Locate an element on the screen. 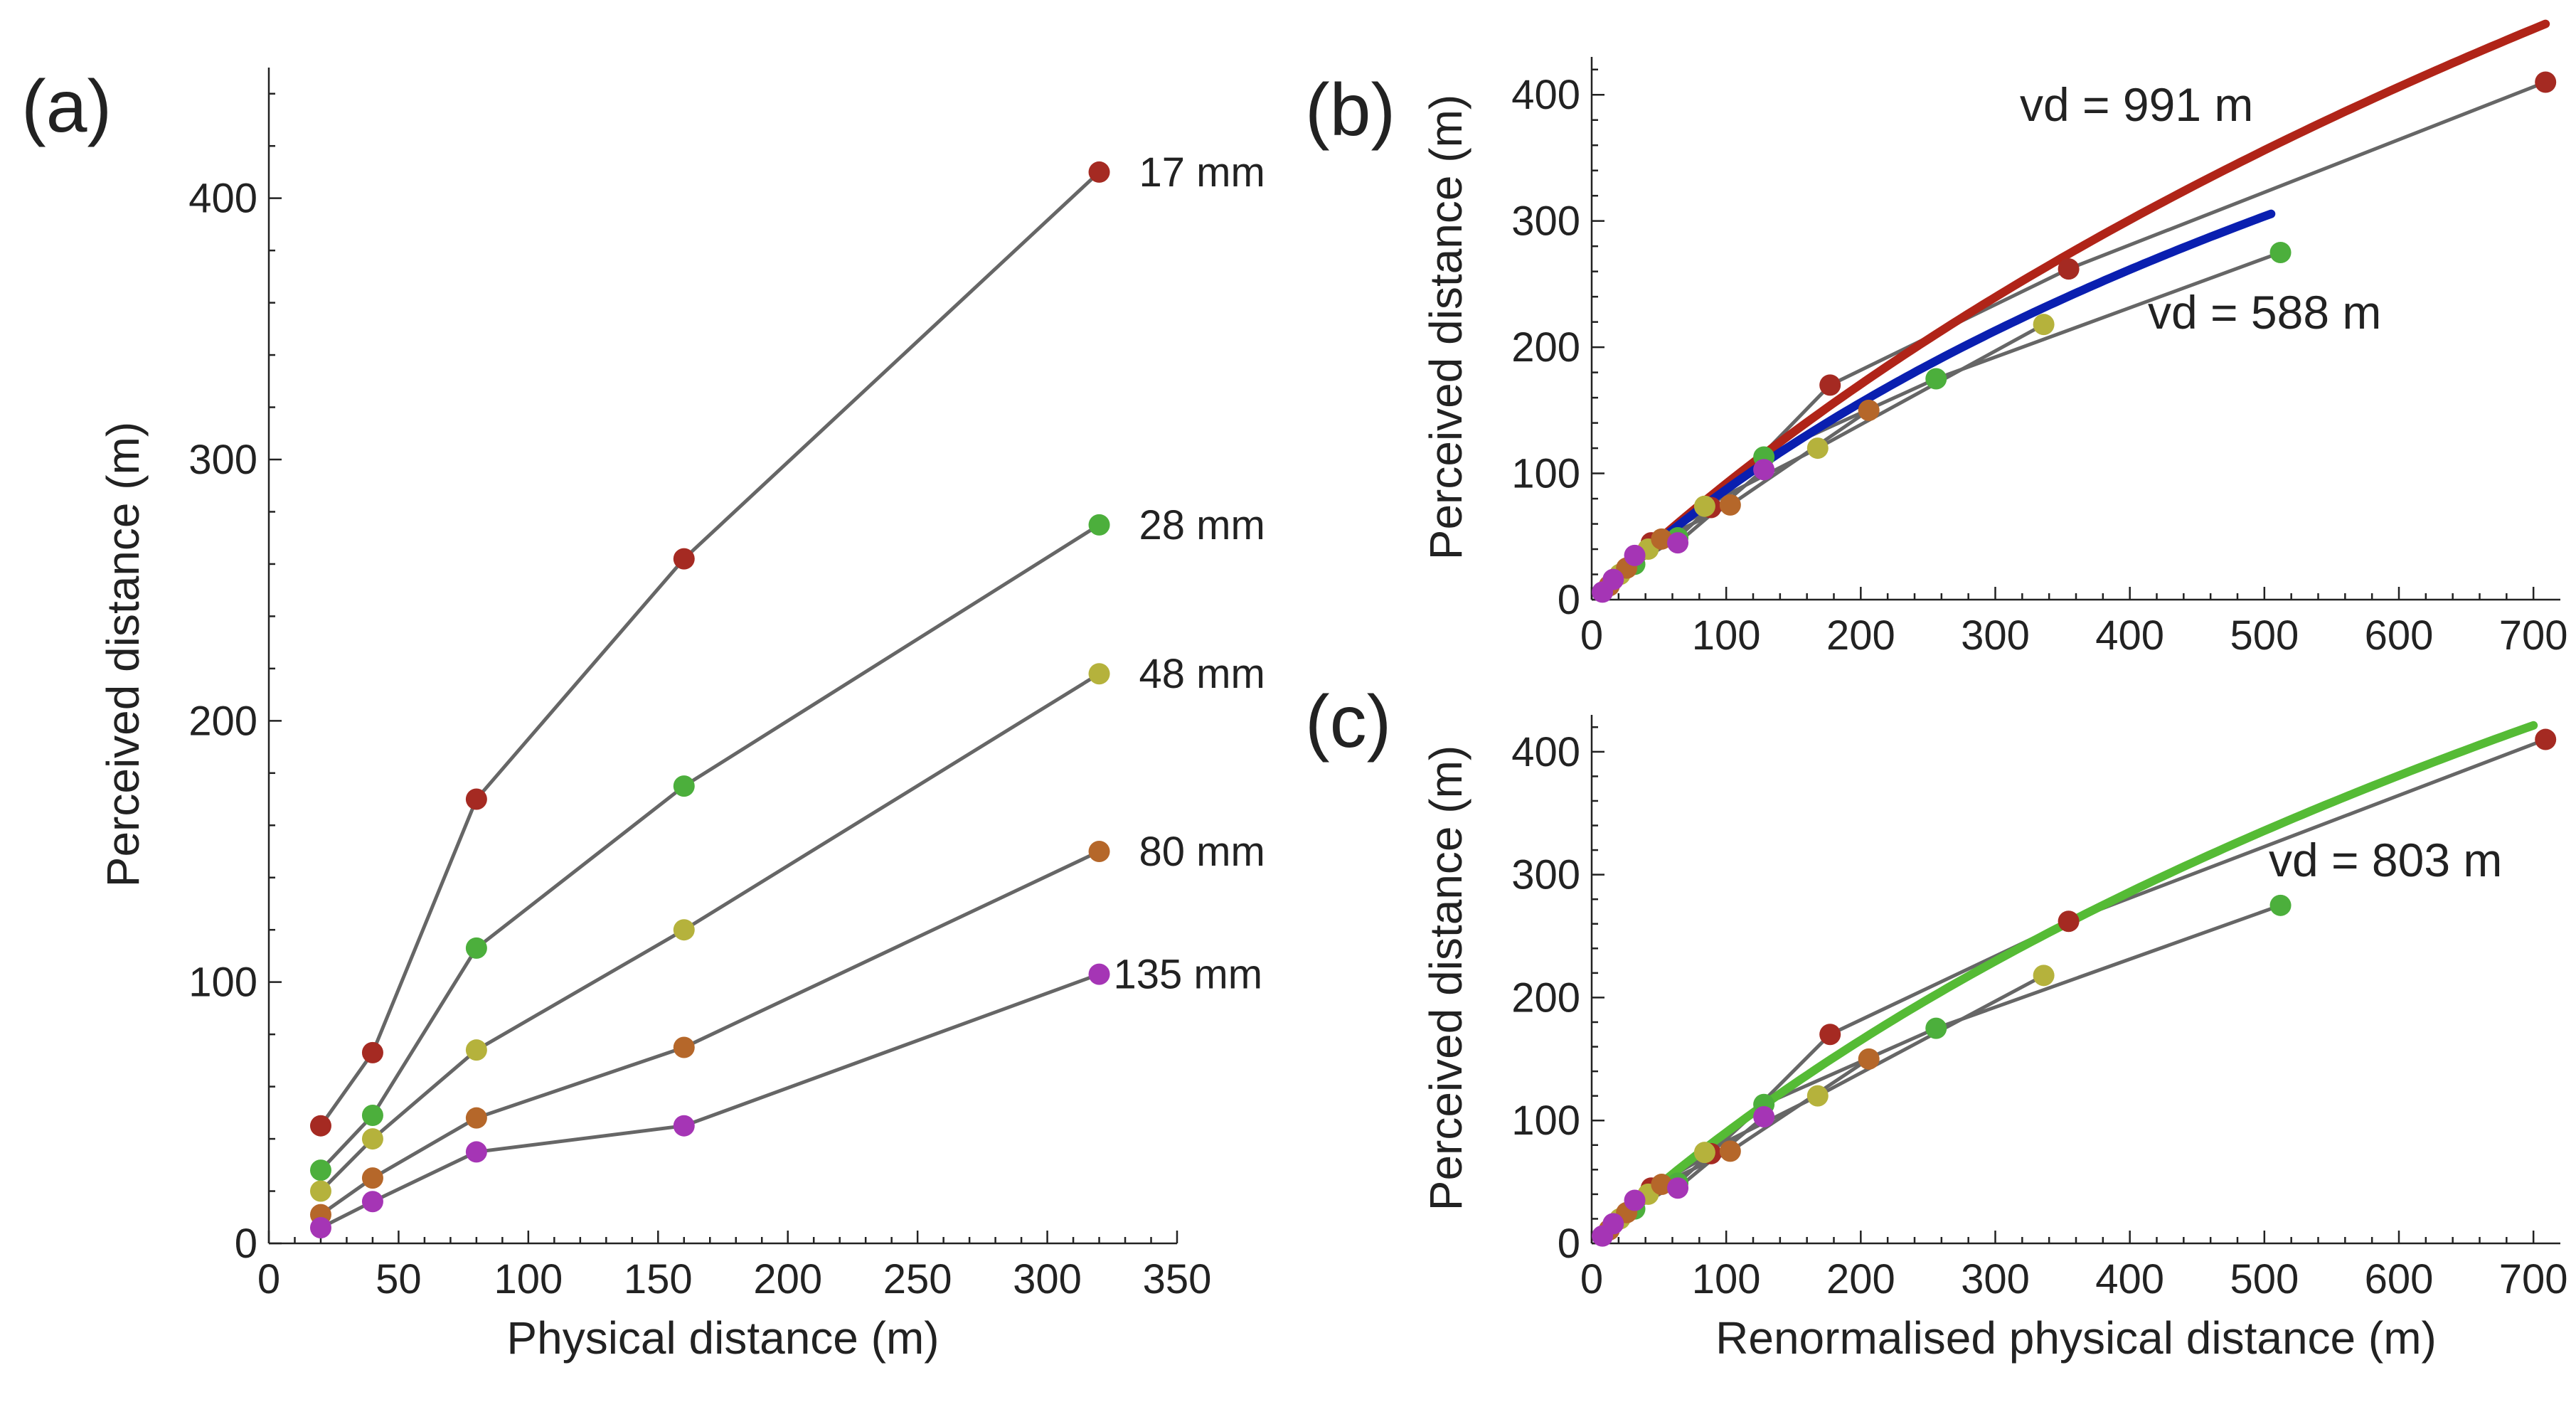 The height and width of the screenshot is (1402, 2576). series-label: 135 mm is located at coordinates (1188, 975).